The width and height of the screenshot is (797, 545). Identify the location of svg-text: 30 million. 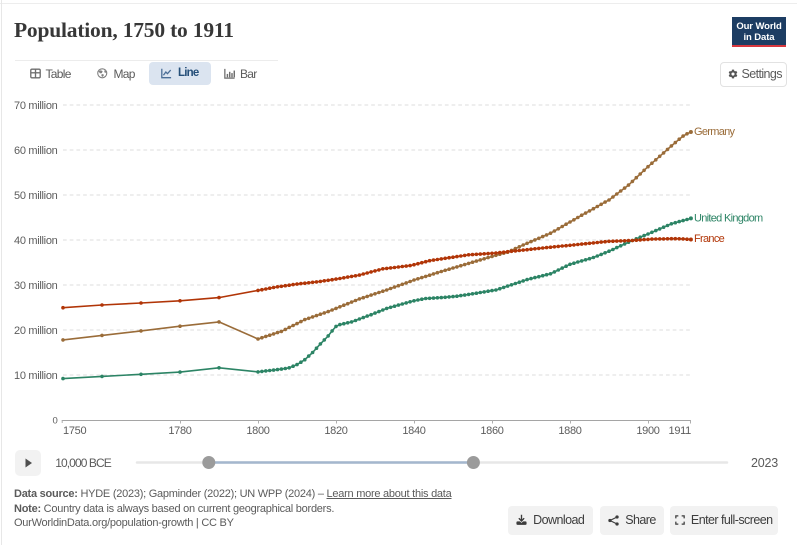
(36, 286).